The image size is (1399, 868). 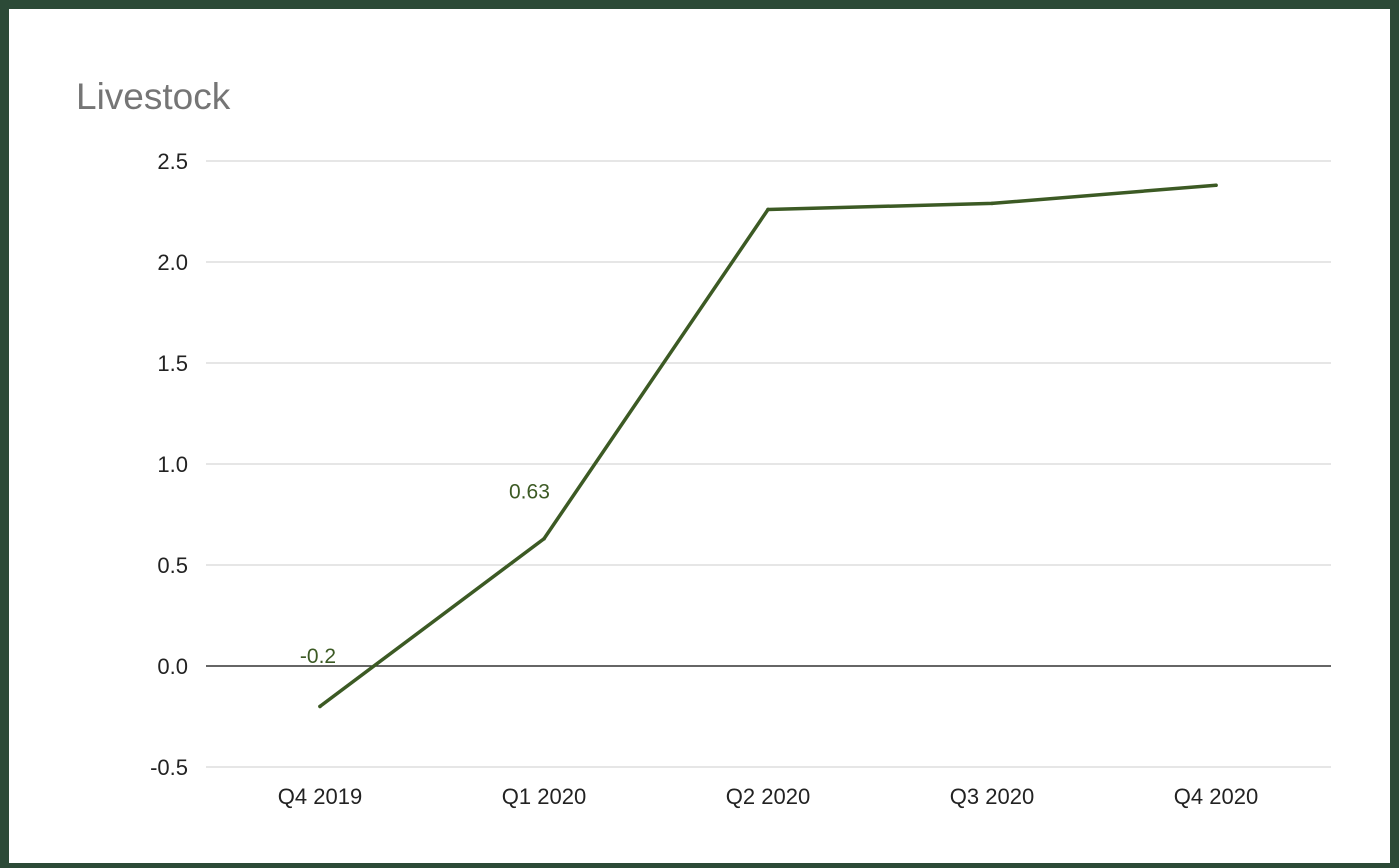 What do you see at coordinates (153, 96) in the screenshot?
I see `chart-title: Livestock` at bounding box center [153, 96].